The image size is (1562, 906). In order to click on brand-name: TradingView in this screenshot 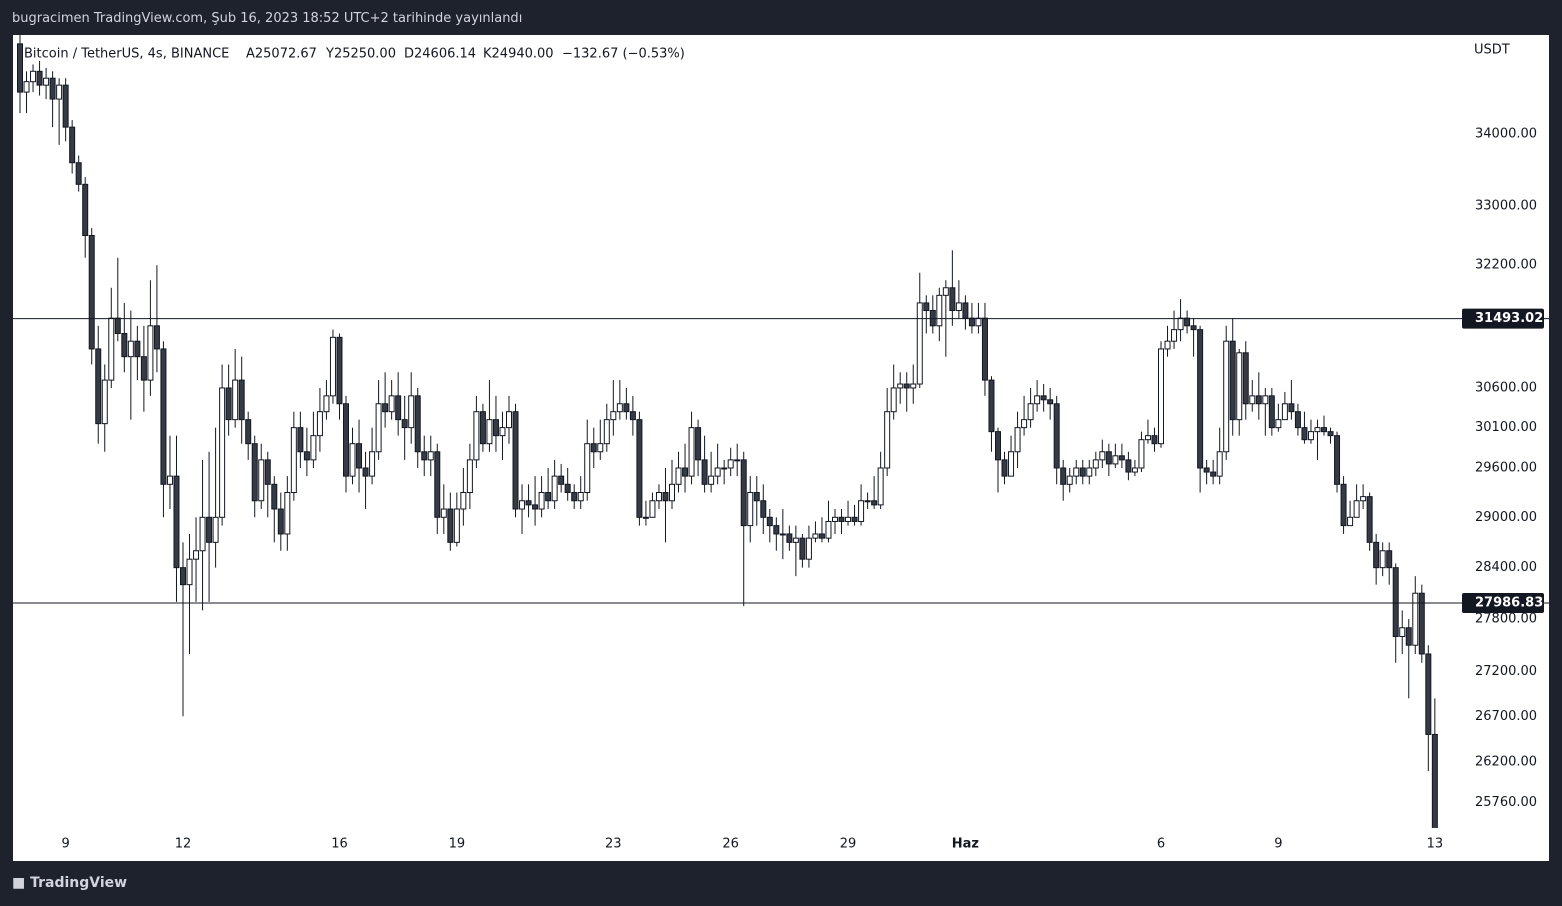, I will do `click(79, 883)`.